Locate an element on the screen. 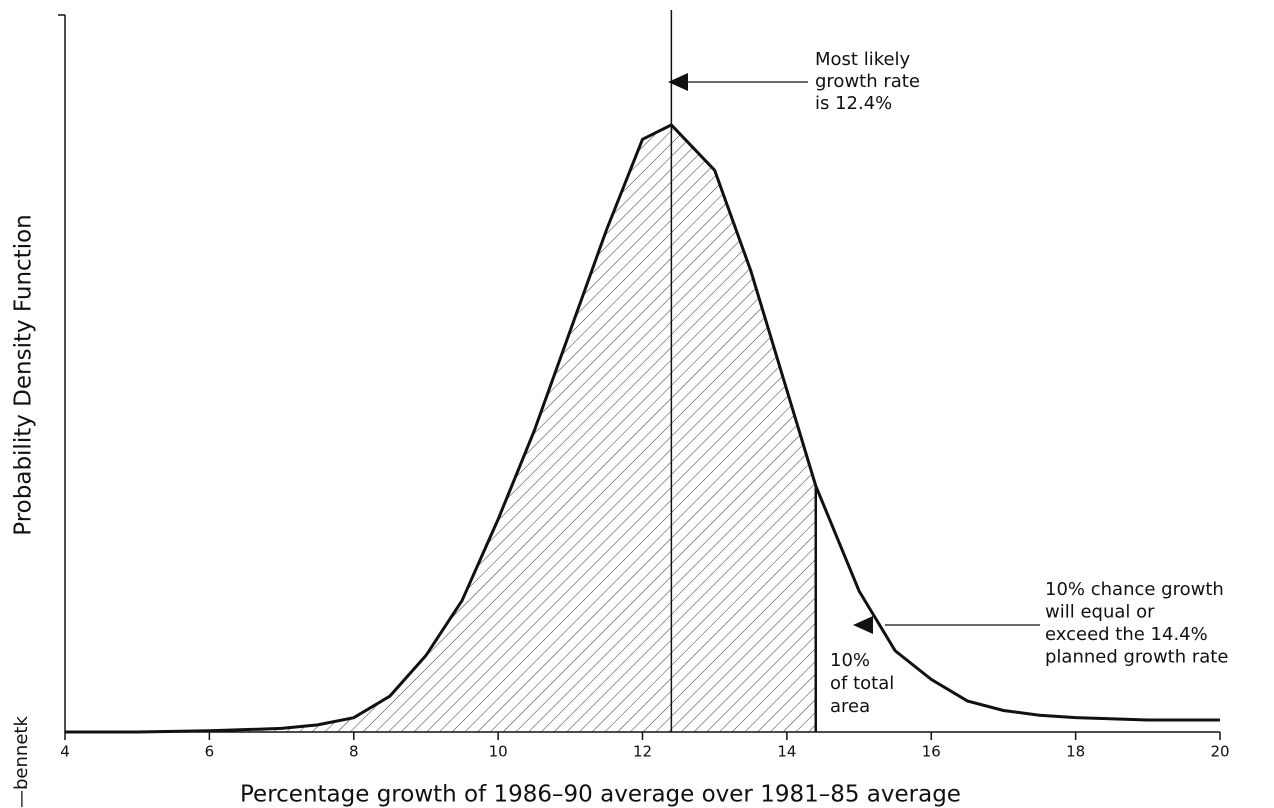 This screenshot has width=1274, height=808. x-tick-label: 4 is located at coordinates (65, 752).